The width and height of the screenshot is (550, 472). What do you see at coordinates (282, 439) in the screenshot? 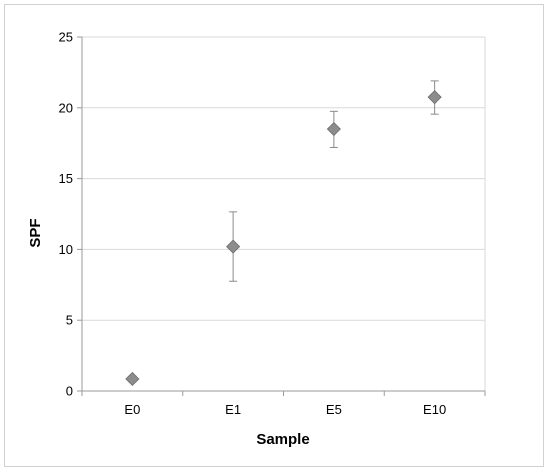
I see `x-axis-title: Sample` at bounding box center [282, 439].